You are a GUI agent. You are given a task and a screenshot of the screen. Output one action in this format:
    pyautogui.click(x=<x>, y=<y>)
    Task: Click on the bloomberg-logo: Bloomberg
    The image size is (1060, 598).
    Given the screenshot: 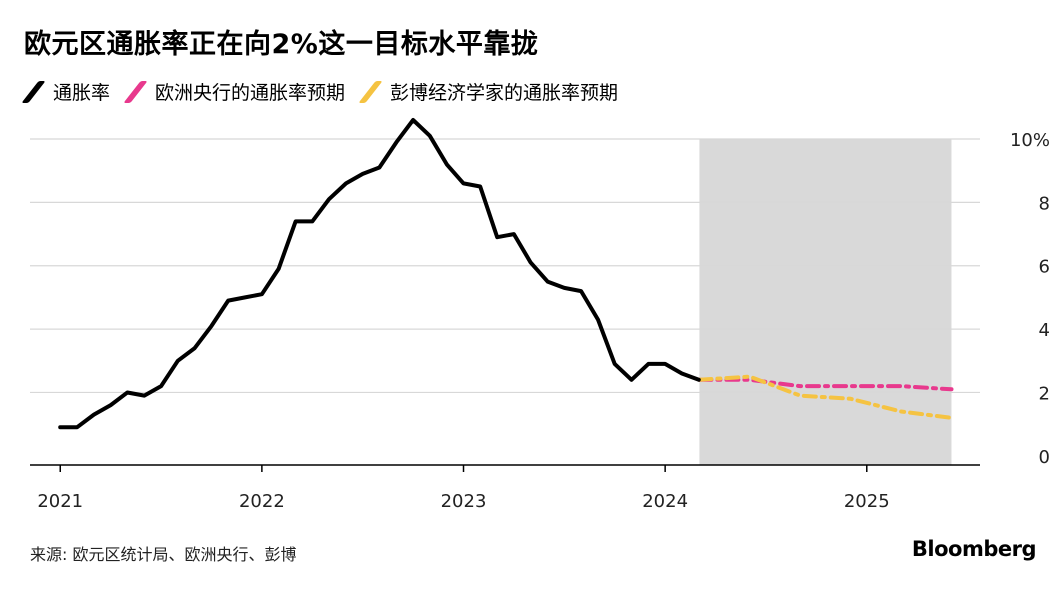 What is the action you would take?
    pyautogui.click(x=974, y=549)
    